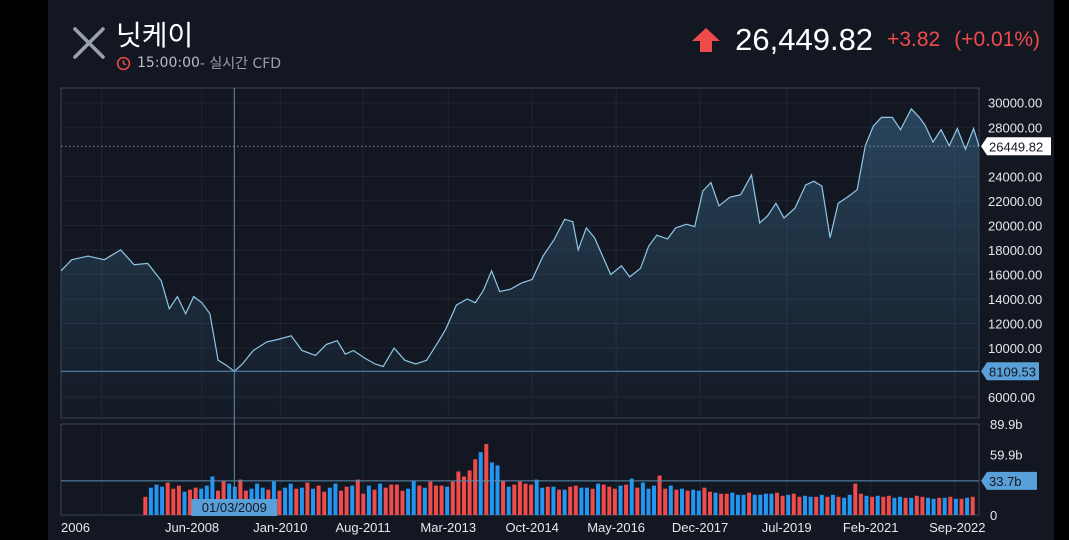 Image resolution: width=1069 pixels, height=540 pixels. Describe the element at coordinates (1015, 324) in the screenshot. I see `price-axis-label: 12000.00` at that location.